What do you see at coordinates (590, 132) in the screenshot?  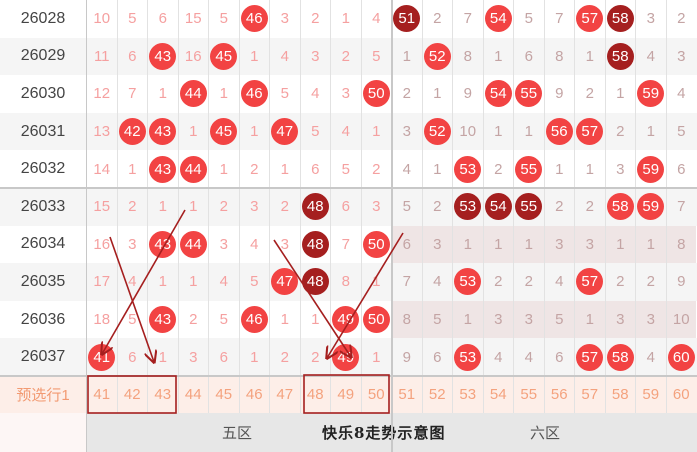 I see `number-ball: 57` at bounding box center [590, 132].